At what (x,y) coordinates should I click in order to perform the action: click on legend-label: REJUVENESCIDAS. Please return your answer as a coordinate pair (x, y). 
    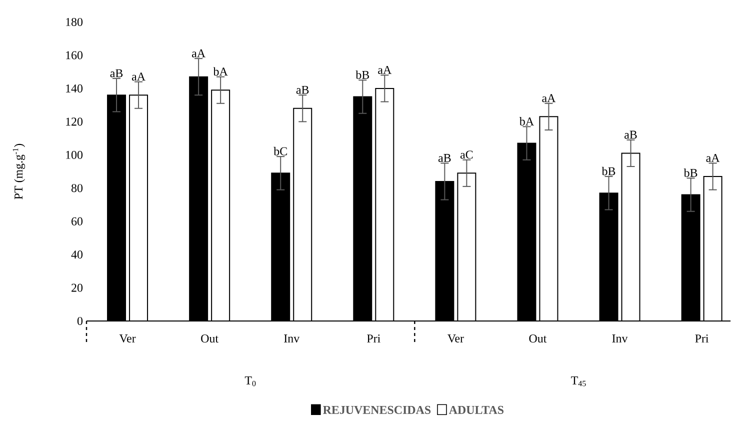
    Looking at the image, I should click on (376, 410).